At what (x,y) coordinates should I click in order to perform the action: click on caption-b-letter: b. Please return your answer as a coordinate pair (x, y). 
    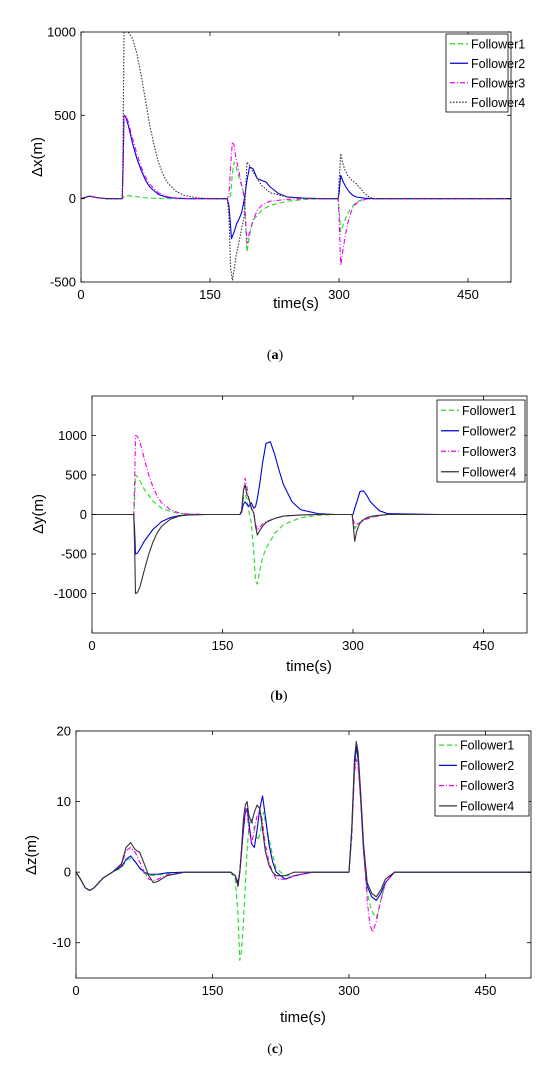
    Looking at the image, I should click on (279, 696).